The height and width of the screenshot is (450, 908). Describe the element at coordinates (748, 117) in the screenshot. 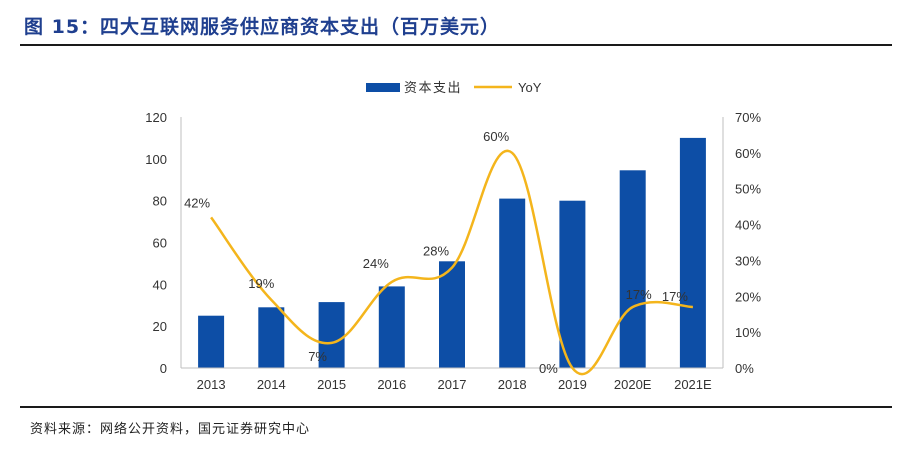

I see `y-right-tick-label: 70%` at that location.